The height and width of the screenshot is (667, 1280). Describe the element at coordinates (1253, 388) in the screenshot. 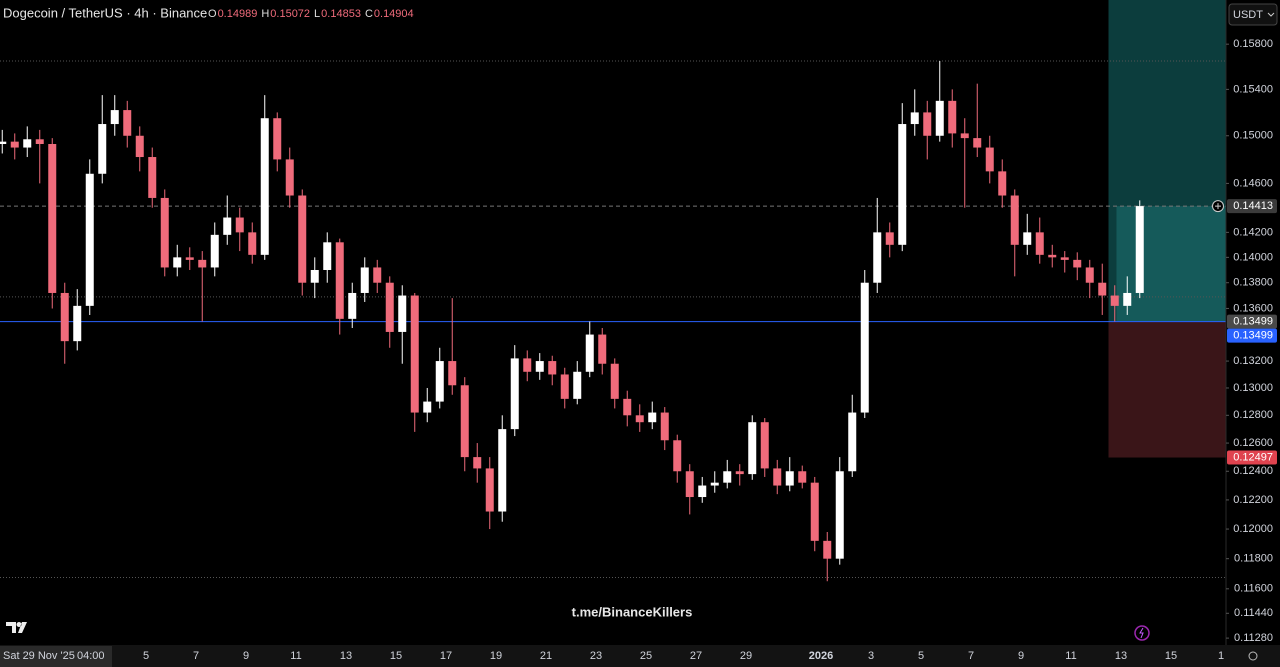

I see `y-tick-label: 0.13000` at that location.